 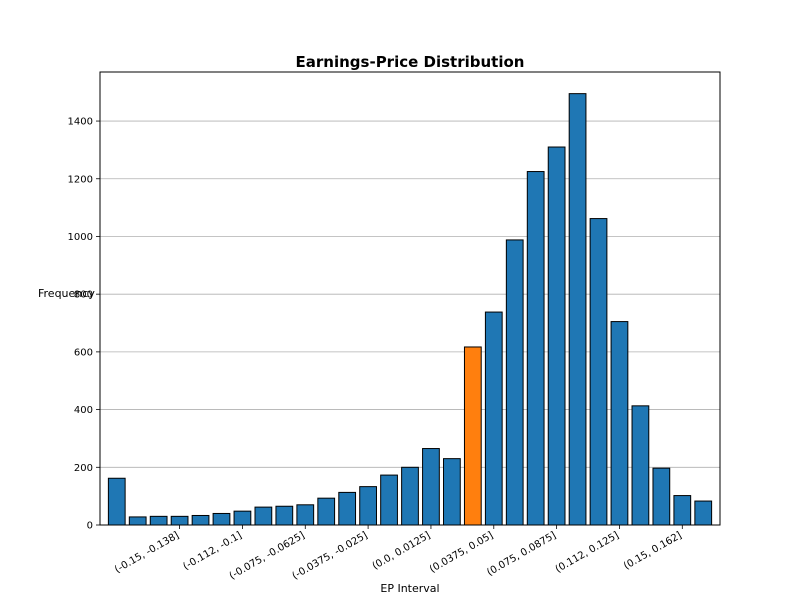 I want to click on y-tick-label: 600, so click(x=83, y=352).